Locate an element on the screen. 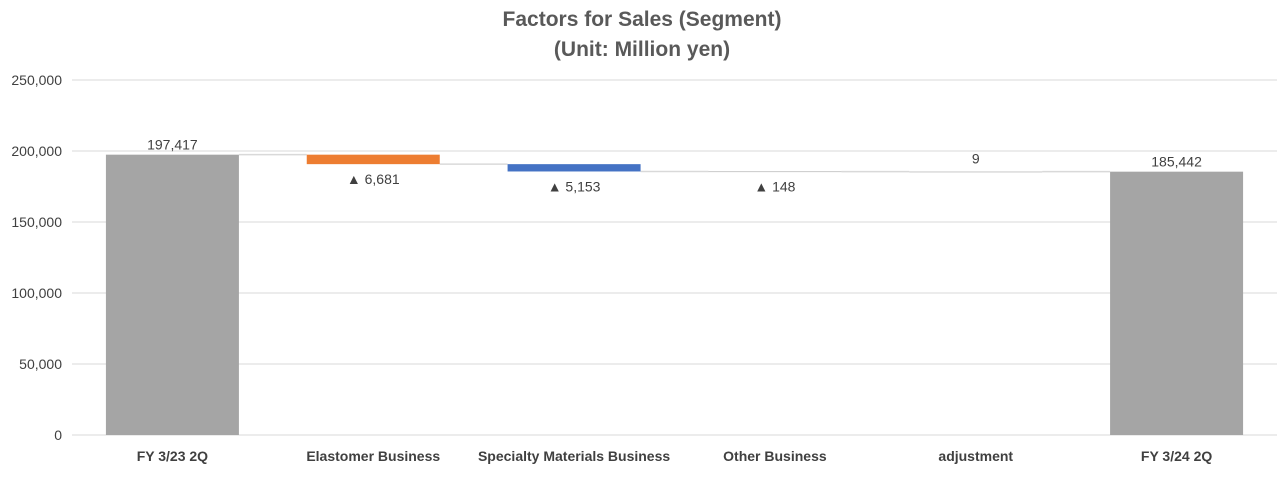 This screenshot has height=477, width=1285. connector-lines is located at coordinates (674, 163).